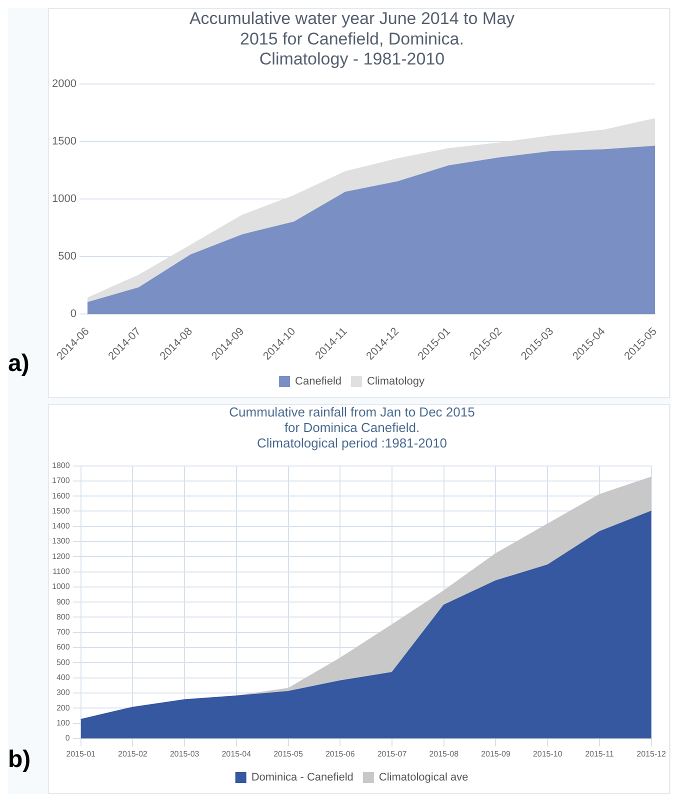 The image size is (679, 808). What do you see at coordinates (444, 753) in the screenshot?
I see `x-tick-label: 2015-08` at bounding box center [444, 753].